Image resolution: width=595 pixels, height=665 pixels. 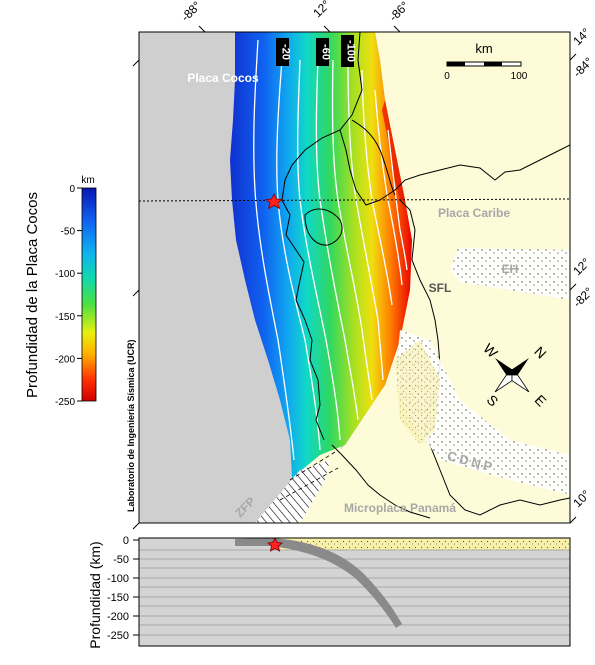 I want to click on profile-tick-150: -150, so click(x=118, y=598).